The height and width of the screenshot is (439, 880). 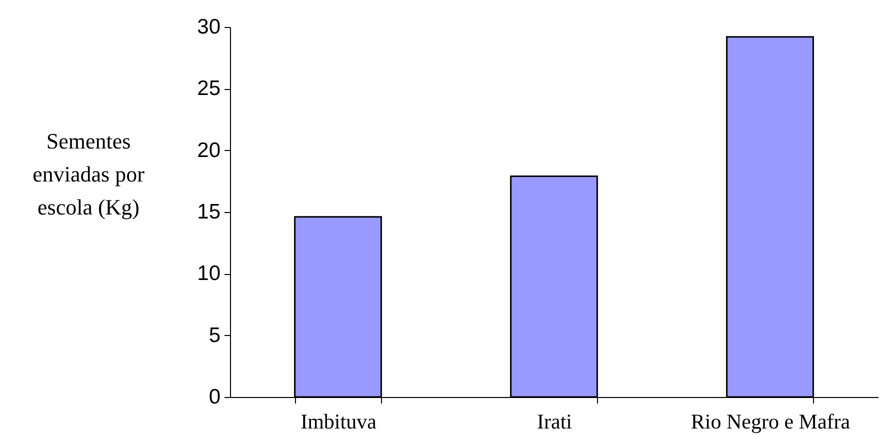 What do you see at coordinates (208, 212) in the screenshot?
I see `y-tick-label: 15` at bounding box center [208, 212].